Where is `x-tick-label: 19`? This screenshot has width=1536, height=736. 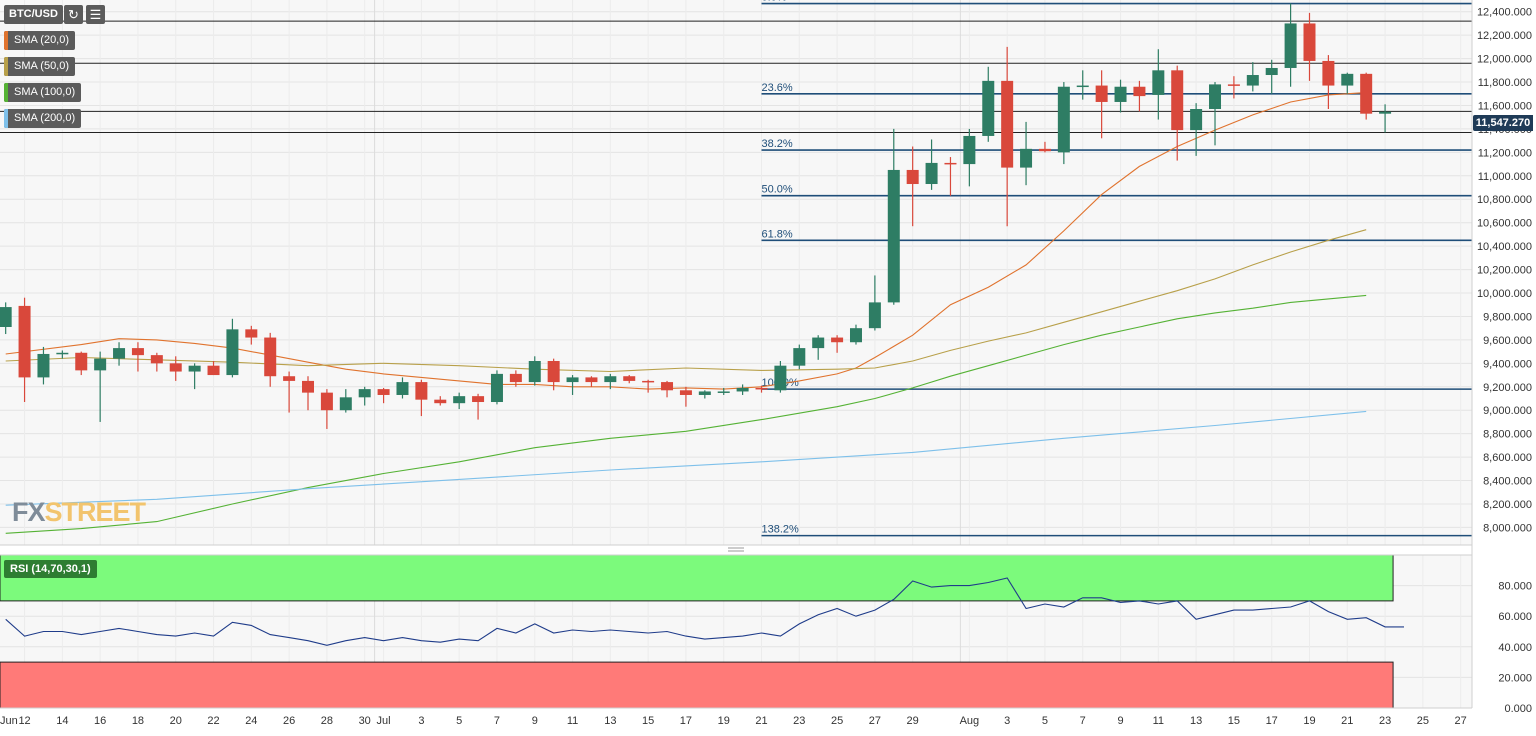 x-tick-label: 19 is located at coordinates (1309, 721).